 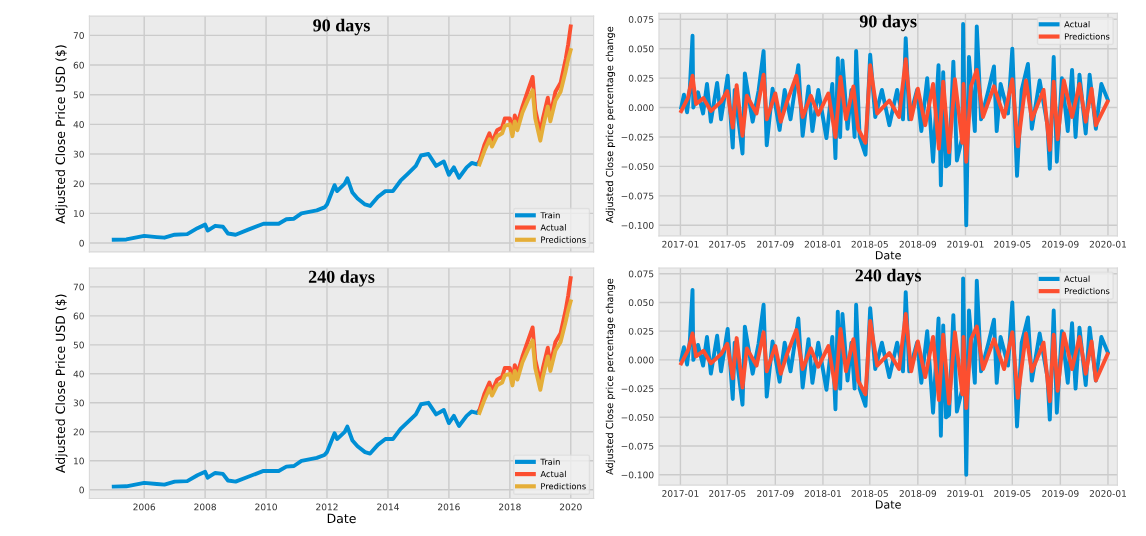 What do you see at coordinates (266, 507) in the screenshot?
I see `x-tick-label: 2010` at bounding box center [266, 507].